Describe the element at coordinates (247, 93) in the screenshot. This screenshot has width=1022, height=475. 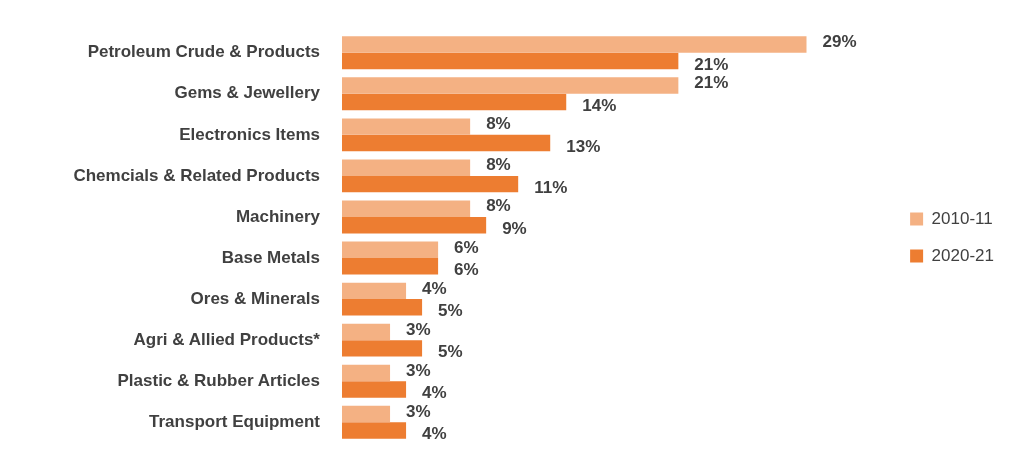
I see `y-tick-label: Gems & Jewellery` at that location.